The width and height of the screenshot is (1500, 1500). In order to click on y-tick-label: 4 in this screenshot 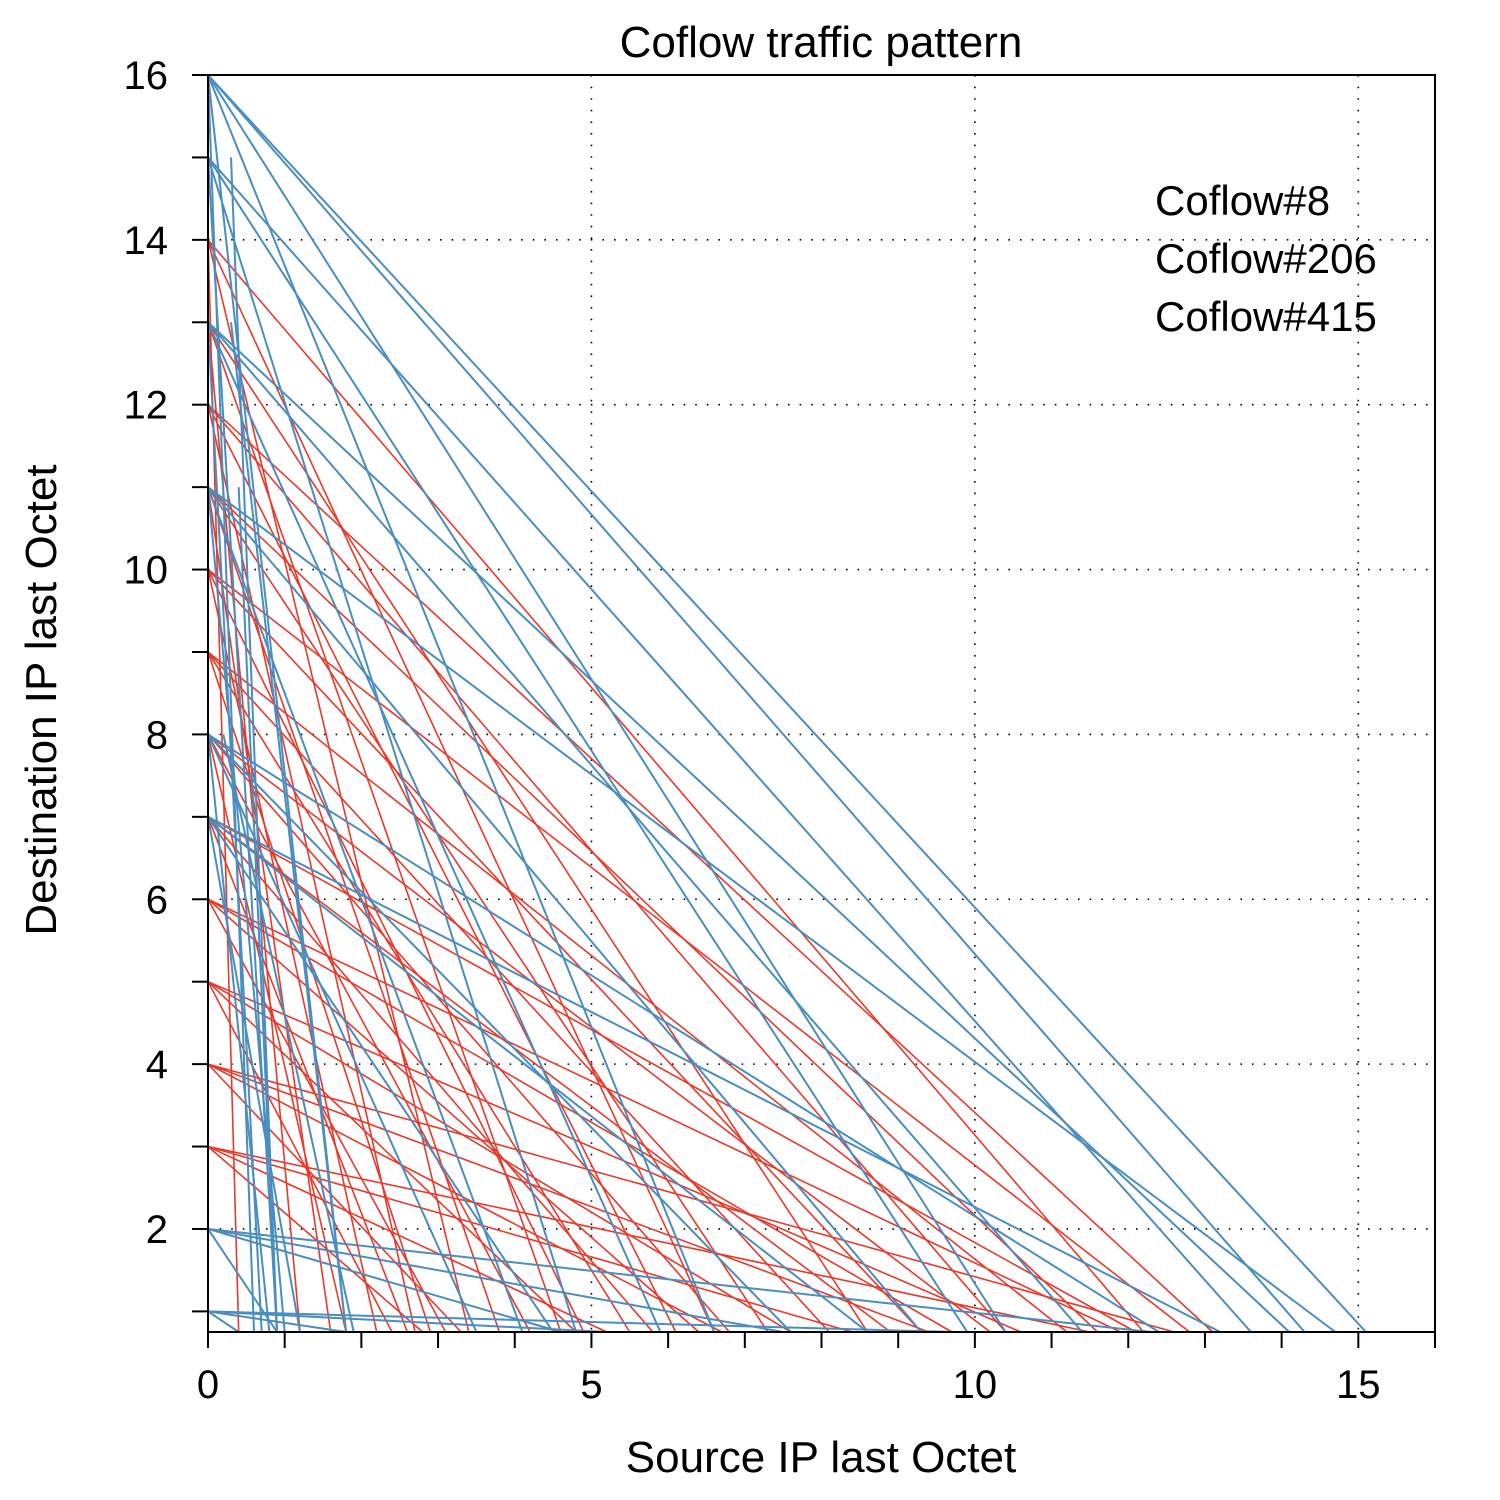, I will do `click(157, 1065)`.